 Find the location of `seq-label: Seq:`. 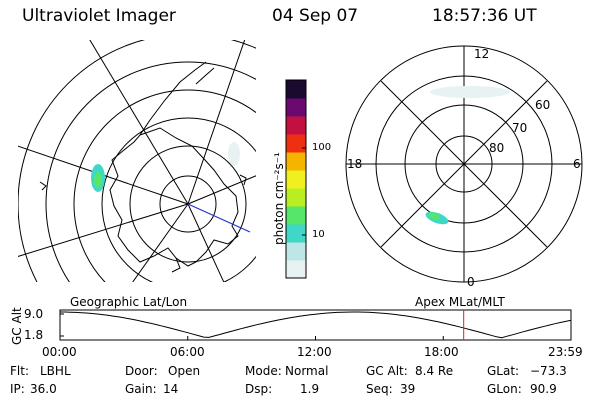

seq-label: Seq: is located at coordinates (379, 389).